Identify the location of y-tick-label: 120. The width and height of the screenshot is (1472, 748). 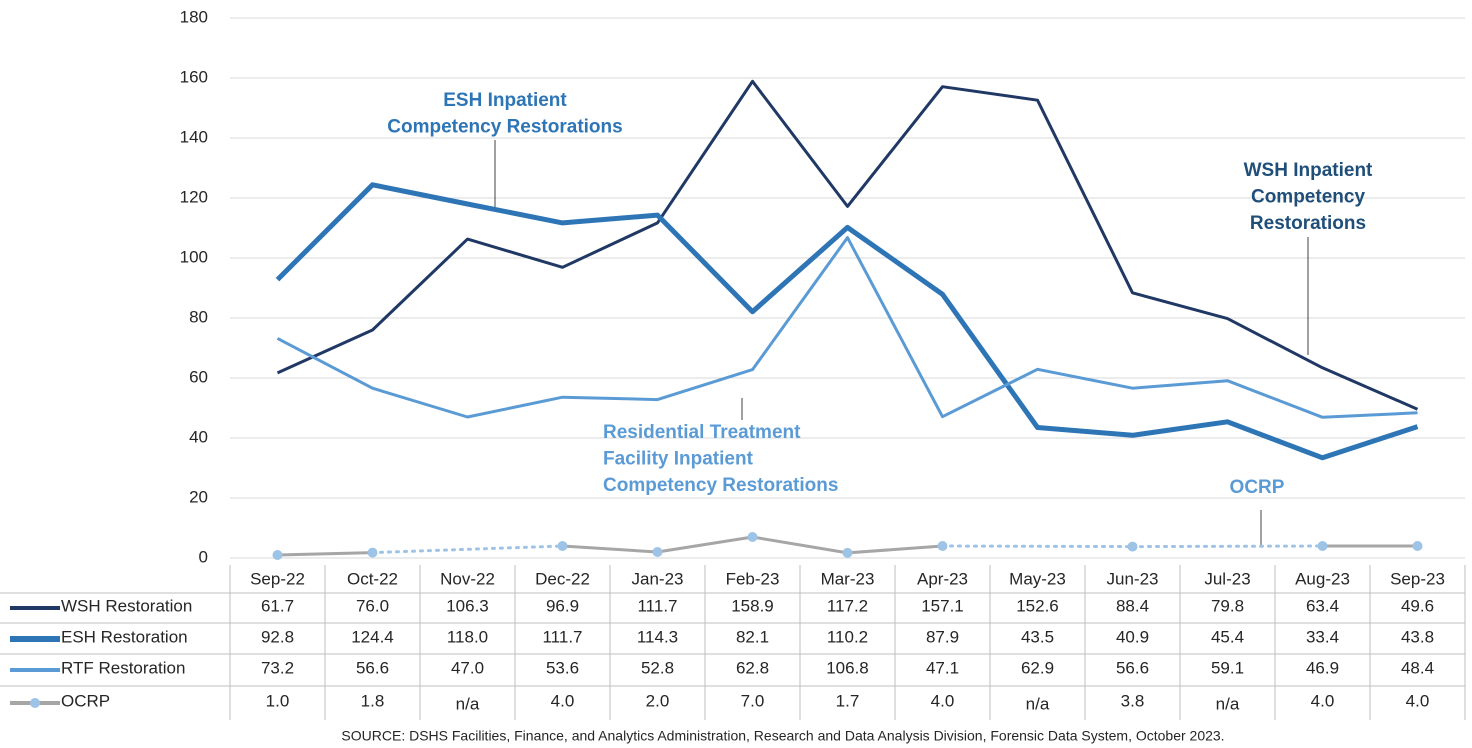
(194, 196).